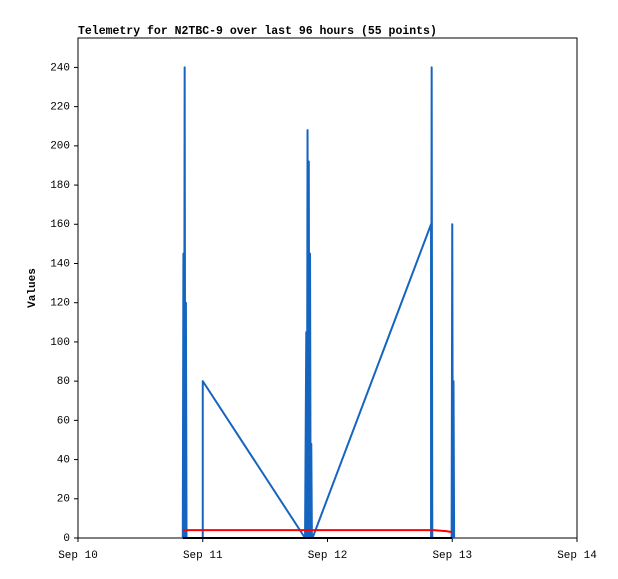 The width and height of the screenshot is (618, 579). I want to click on x-tick-label: Sep 11, so click(203, 556).